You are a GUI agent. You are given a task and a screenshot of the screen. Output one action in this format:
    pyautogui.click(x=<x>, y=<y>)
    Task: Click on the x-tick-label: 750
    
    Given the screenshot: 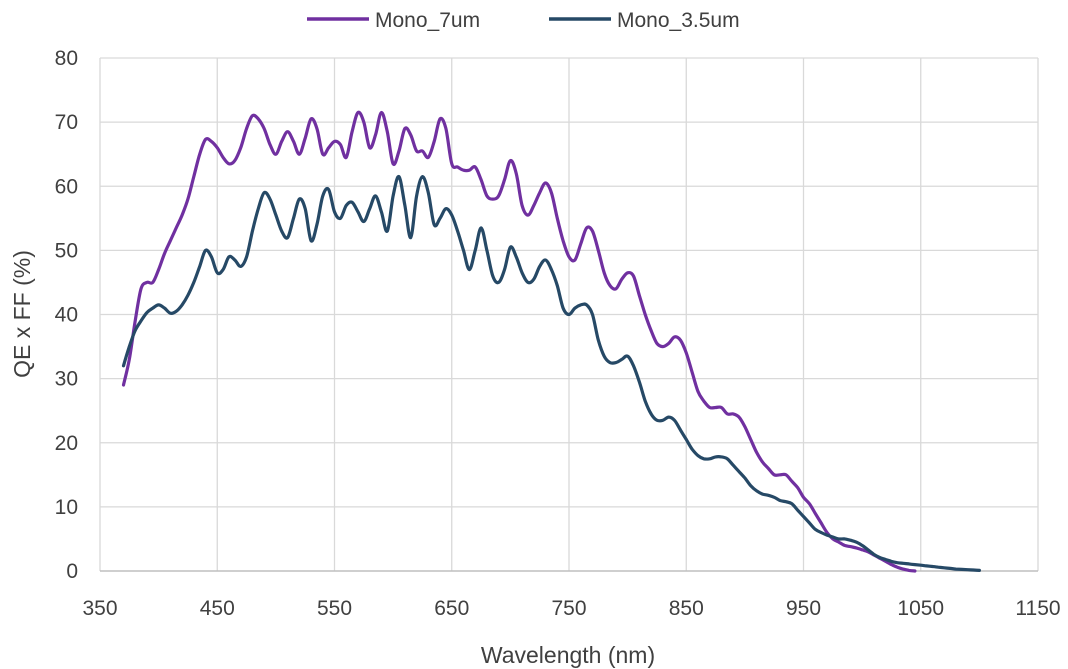 What is the action you would take?
    pyautogui.click(x=568, y=608)
    